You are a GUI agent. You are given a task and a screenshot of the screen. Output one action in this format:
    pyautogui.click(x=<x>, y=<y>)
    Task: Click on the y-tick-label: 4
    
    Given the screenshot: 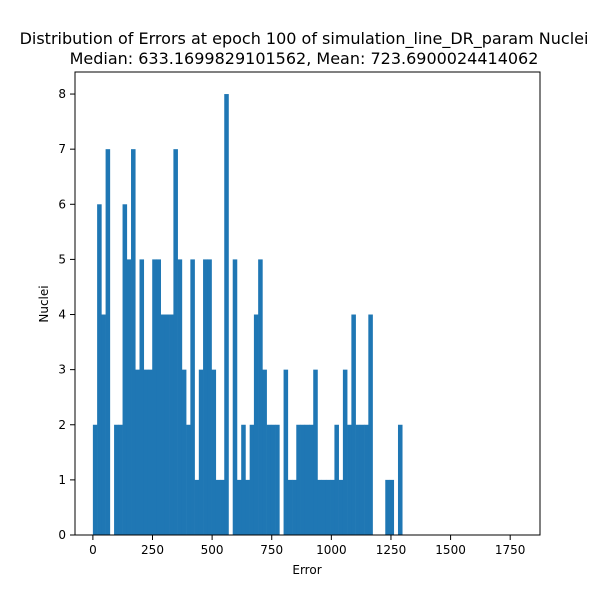 What is the action you would take?
    pyautogui.click(x=62, y=315)
    